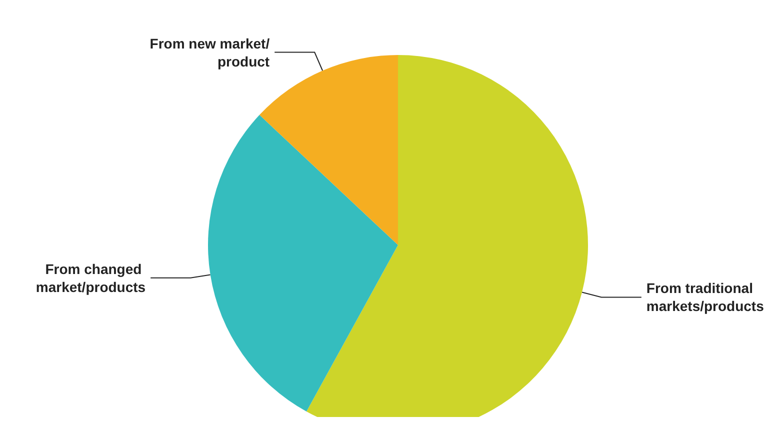 Image resolution: width=777 pixels, height=425 pixels. Describe the element at coordinates (91, 277) in the screenshot. I see `slice-label: From changed market/products` at that location.